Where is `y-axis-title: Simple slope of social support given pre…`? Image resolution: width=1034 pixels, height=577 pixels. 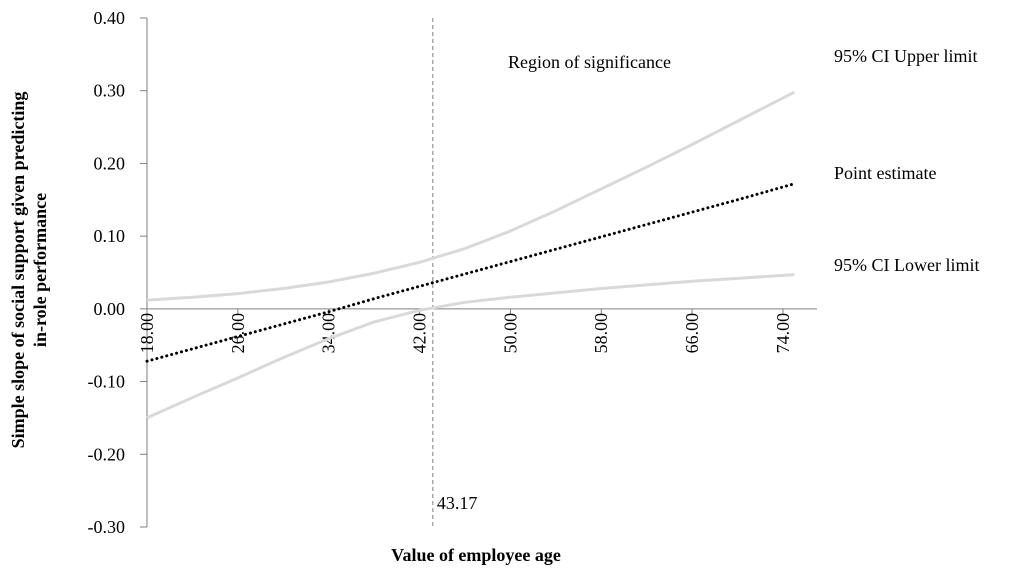
y-axis-title: Simple slope of social support given pre… is located at coordinates (18, 270).